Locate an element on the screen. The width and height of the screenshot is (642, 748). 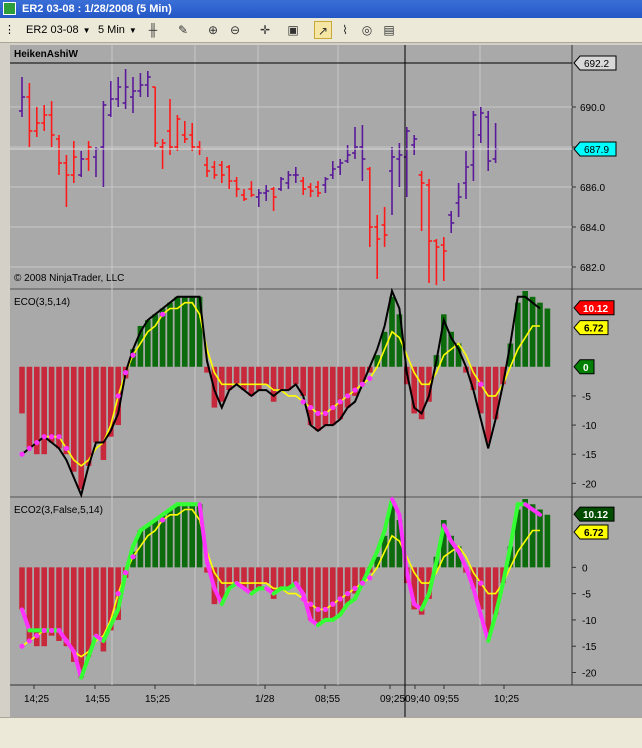
indicators-icon: ⌇ is located at coordinates (345, 30).